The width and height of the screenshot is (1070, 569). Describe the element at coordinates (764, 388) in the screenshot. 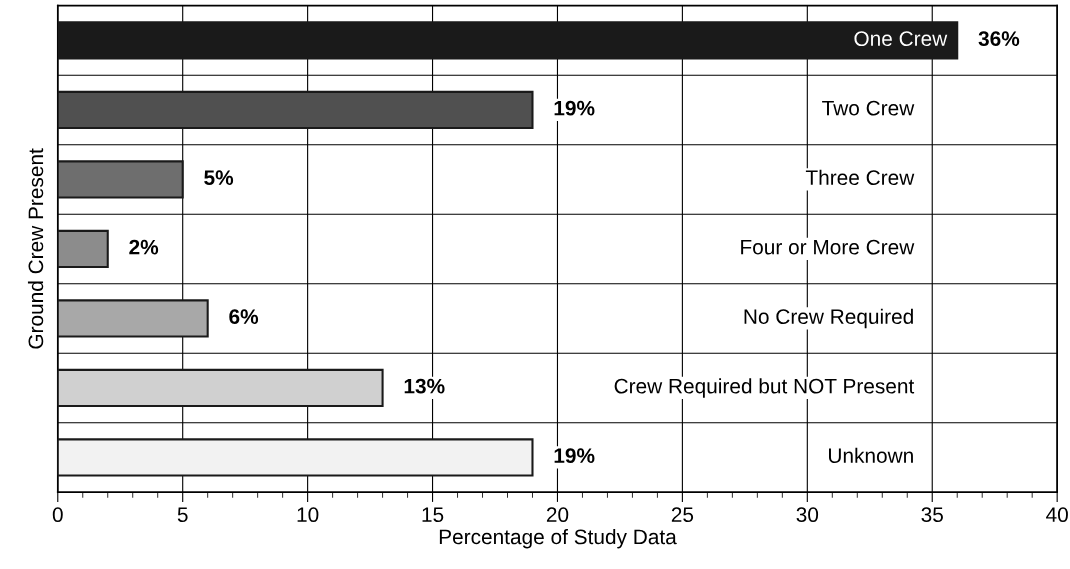

I see `y-tick-label: Crew Required but NOT Present` at that location.